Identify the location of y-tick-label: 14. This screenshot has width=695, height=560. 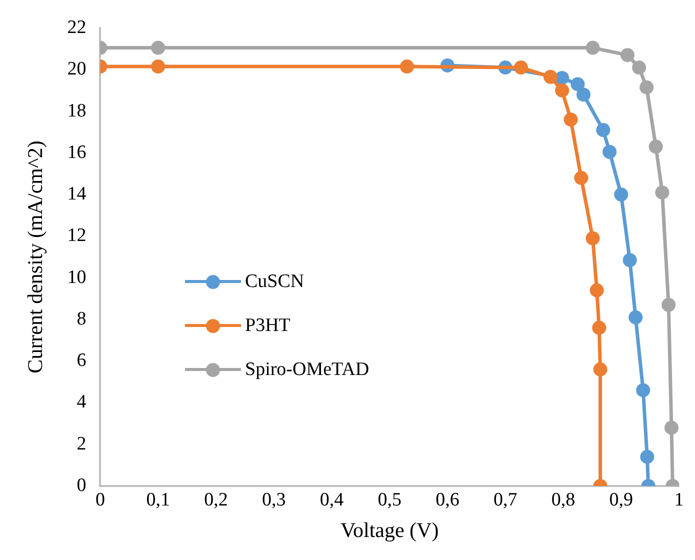
(77, 194).